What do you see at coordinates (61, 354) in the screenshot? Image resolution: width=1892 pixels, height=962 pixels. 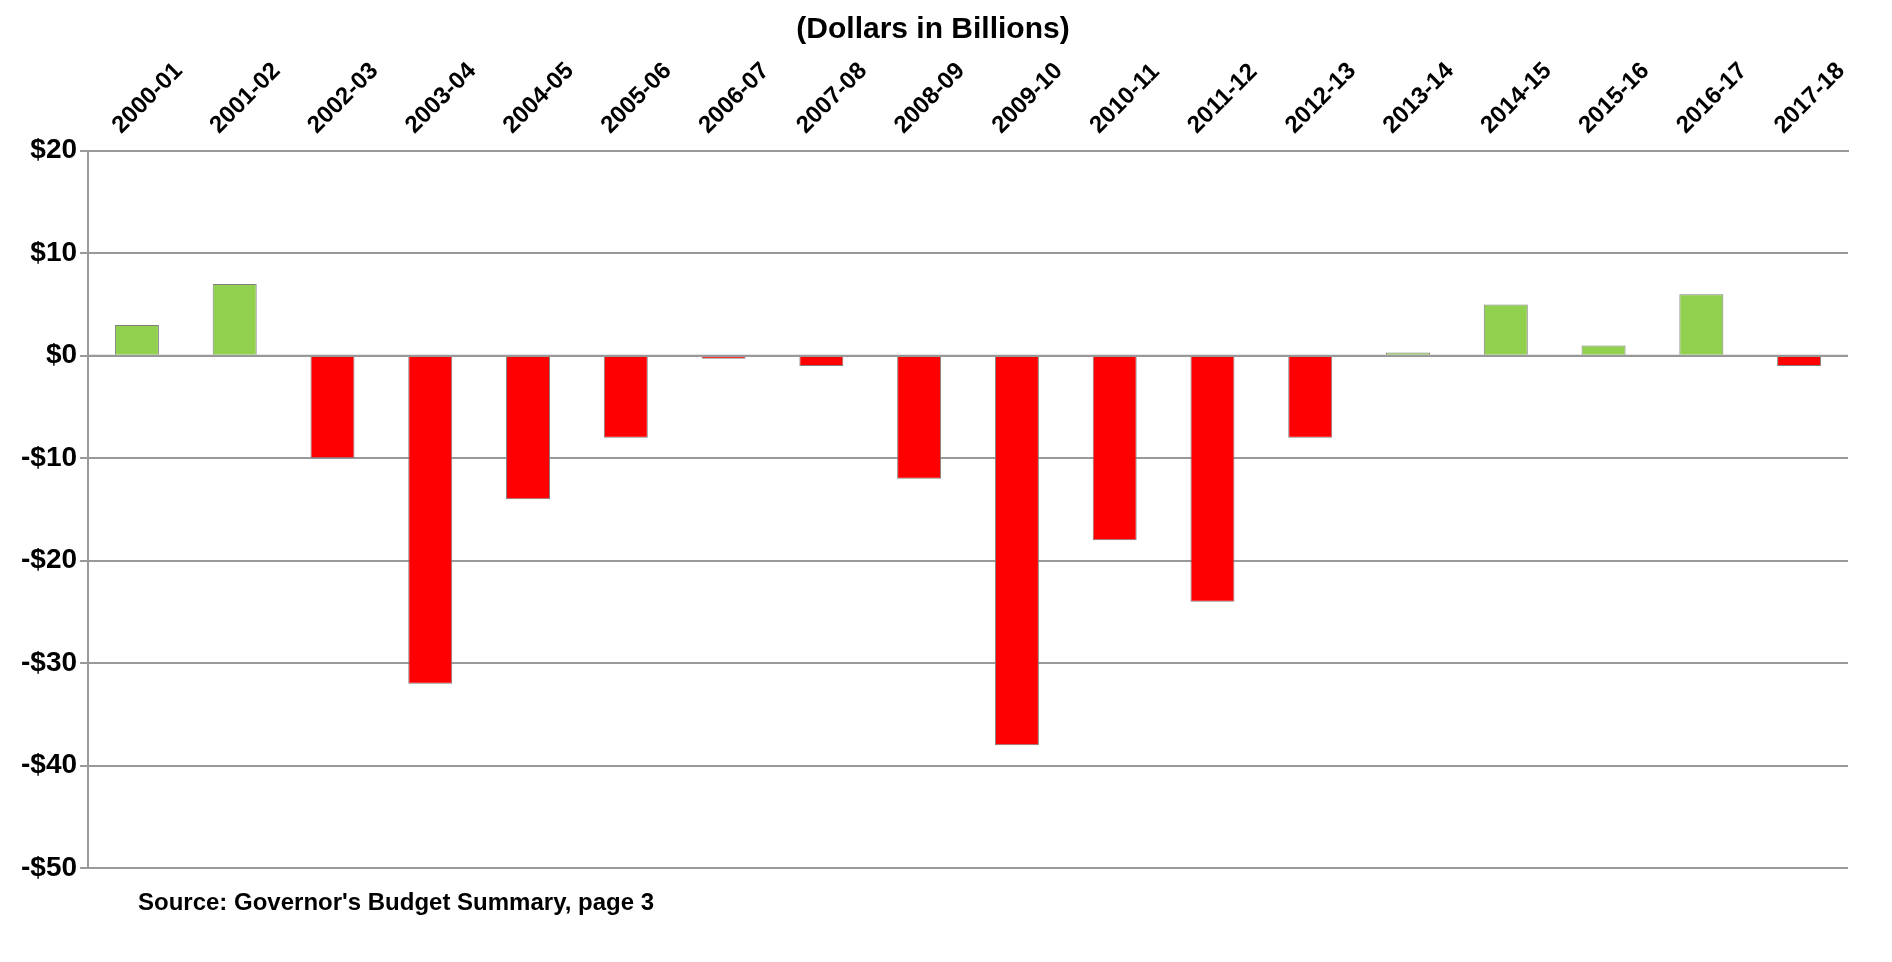 I see `y-tick-label: $0` at bounding box center [61, 354].